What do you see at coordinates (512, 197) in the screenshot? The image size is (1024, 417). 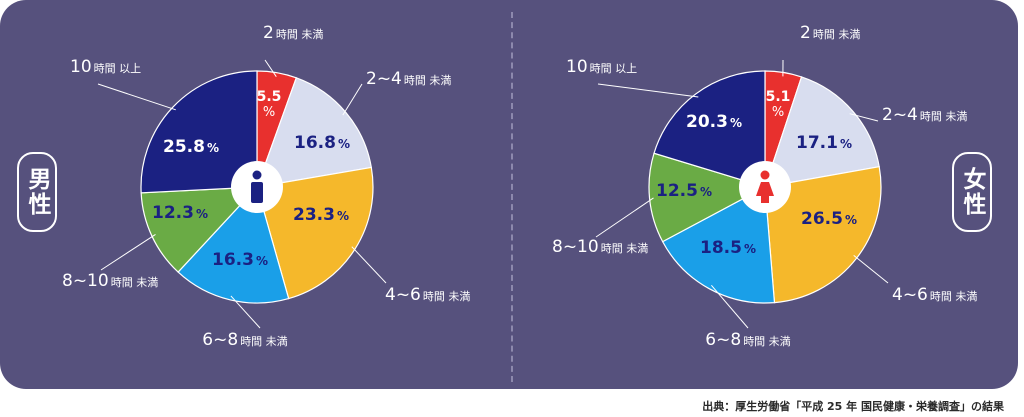 I see `panel-divider` at bounding box center [512, 197].